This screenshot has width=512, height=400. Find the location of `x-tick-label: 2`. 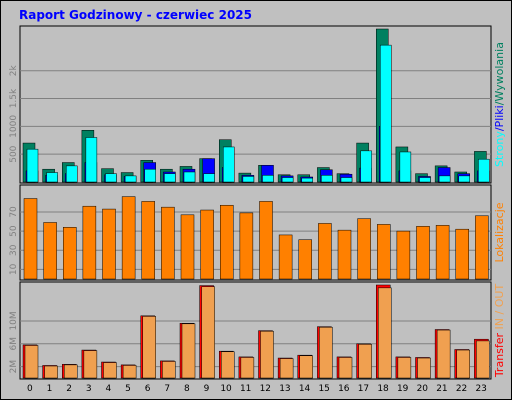

x-tick-label: 2 is located at coordinates (69, 389).